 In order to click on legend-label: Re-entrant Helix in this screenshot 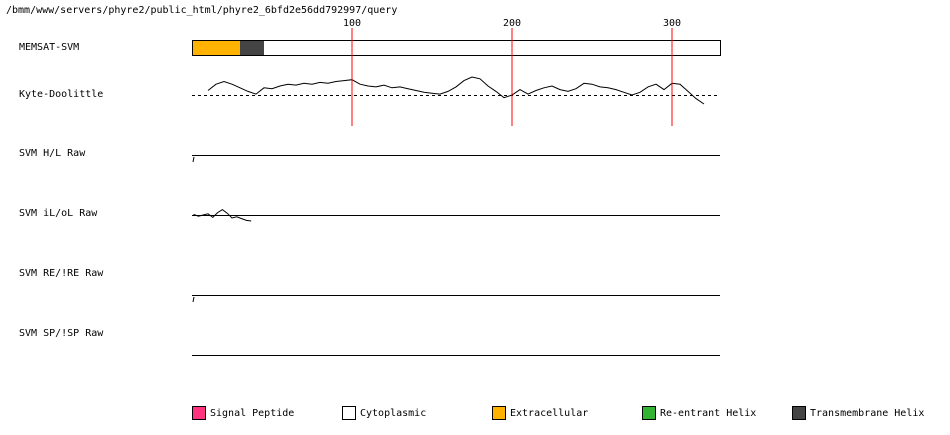, I will do `click(708, 413)`.